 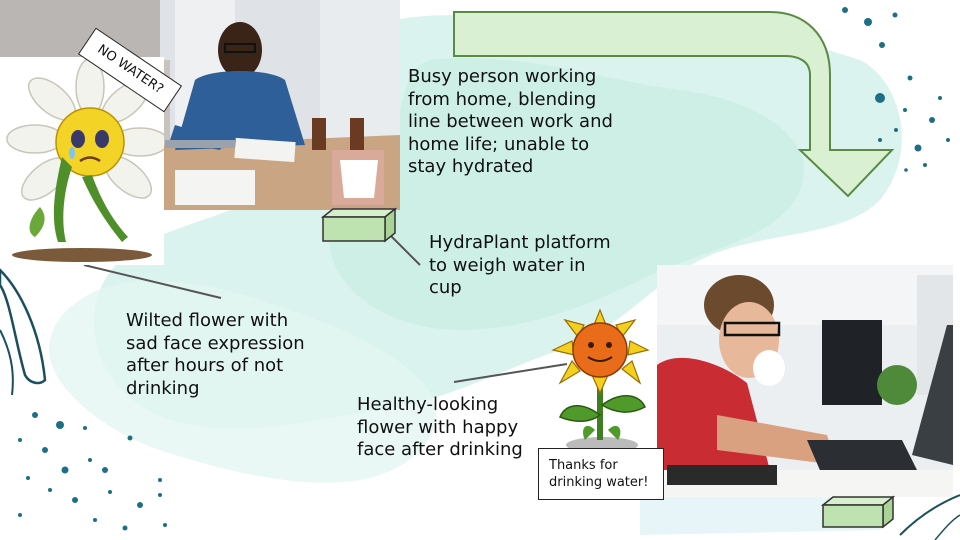 I want to click on thanks-text: Thanks for drinking water!, so click(x=599, y=474).